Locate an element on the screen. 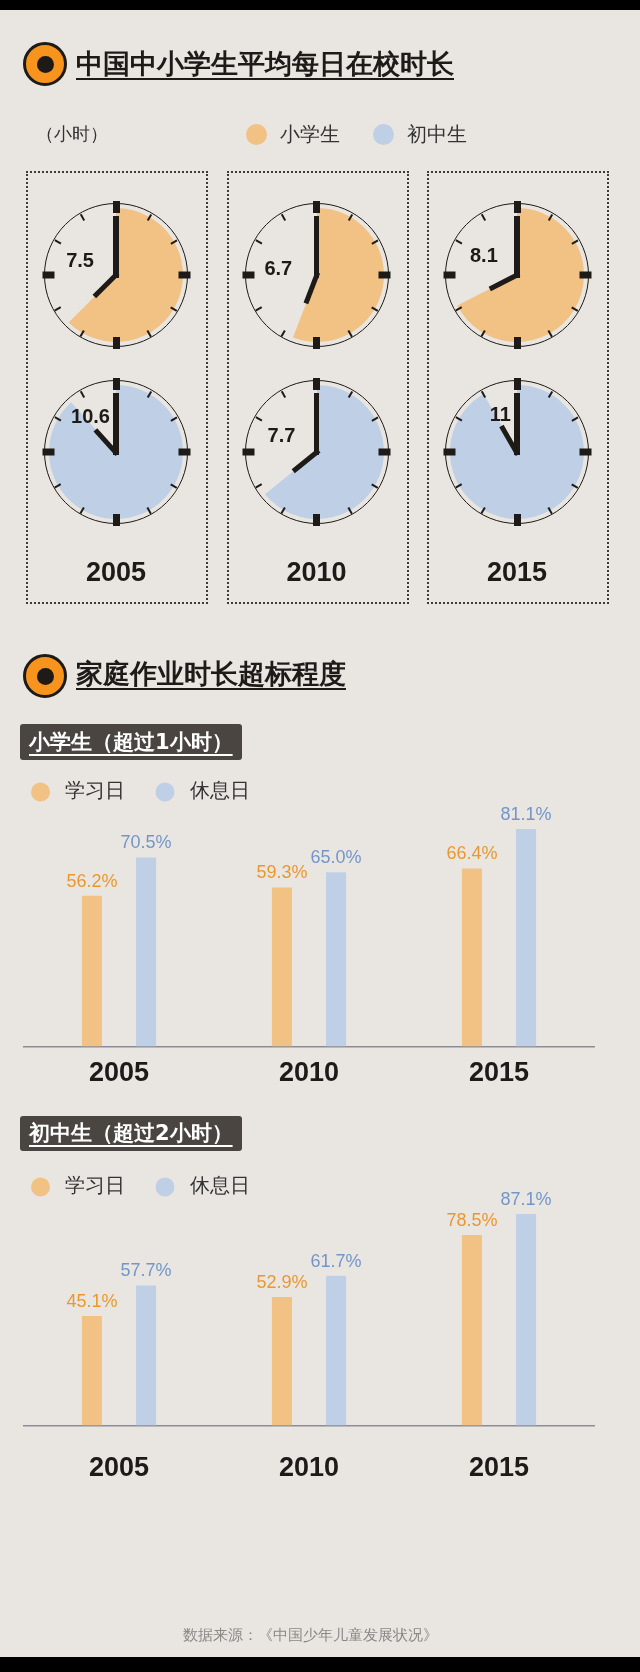  data-label: 7.7 is located at coordinates (281, 435).